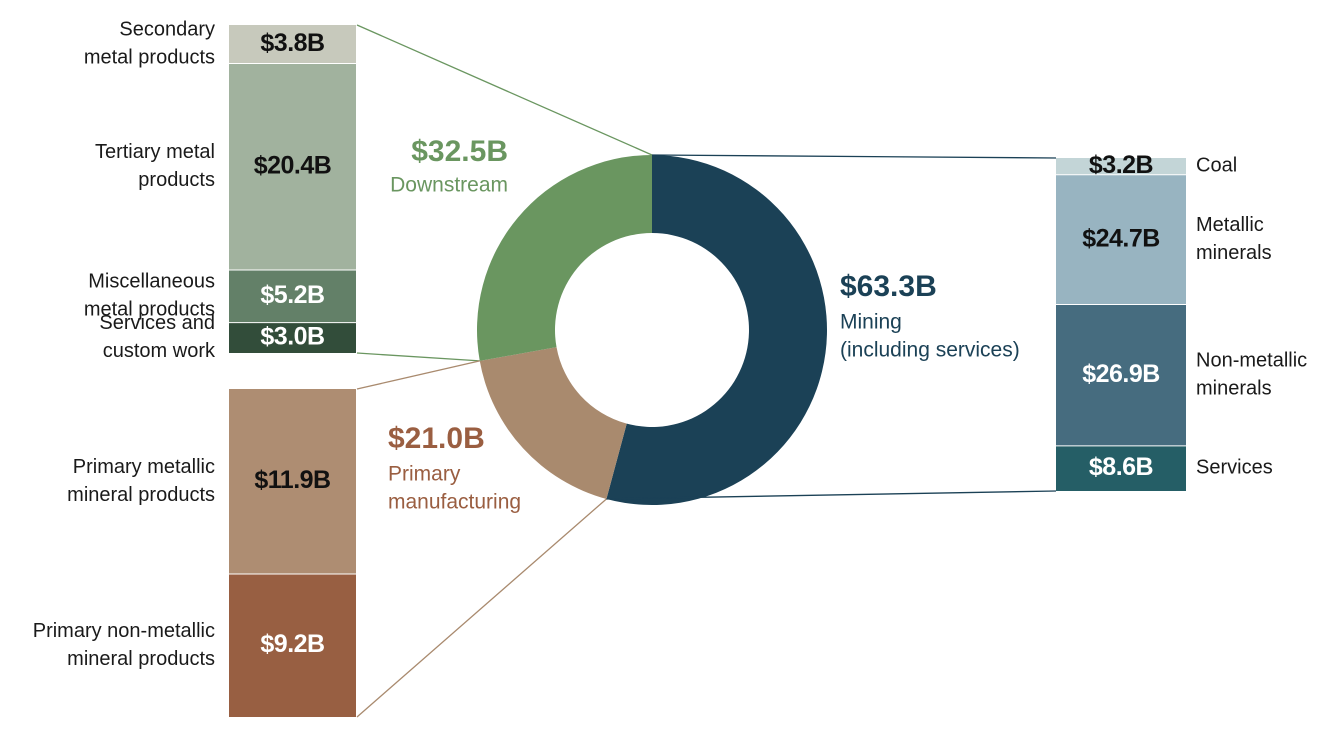  I want to click on data-label-mining-1: $24.7B, so click(1121, 238).